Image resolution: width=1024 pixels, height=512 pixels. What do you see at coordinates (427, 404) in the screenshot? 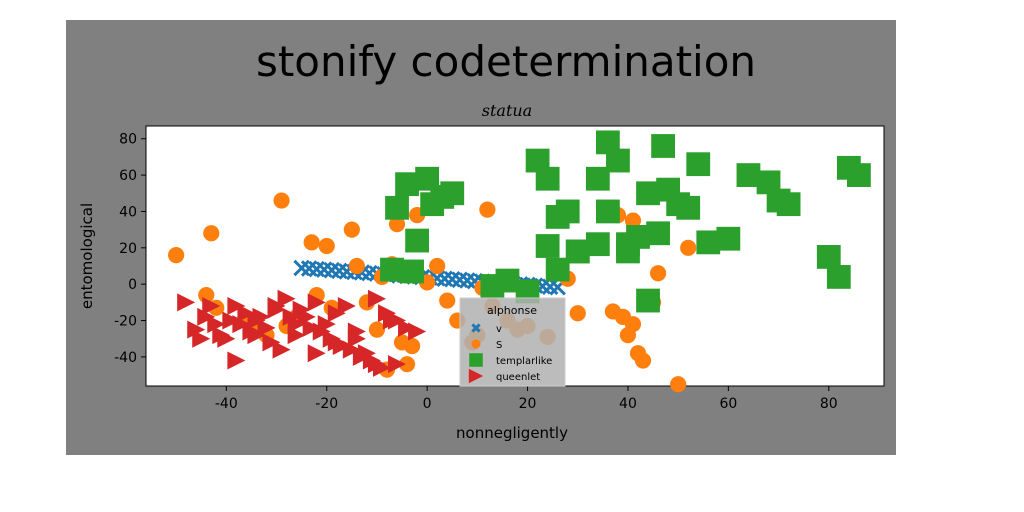
I see `x-tick-label: 0` at bounding box center [427, 404].